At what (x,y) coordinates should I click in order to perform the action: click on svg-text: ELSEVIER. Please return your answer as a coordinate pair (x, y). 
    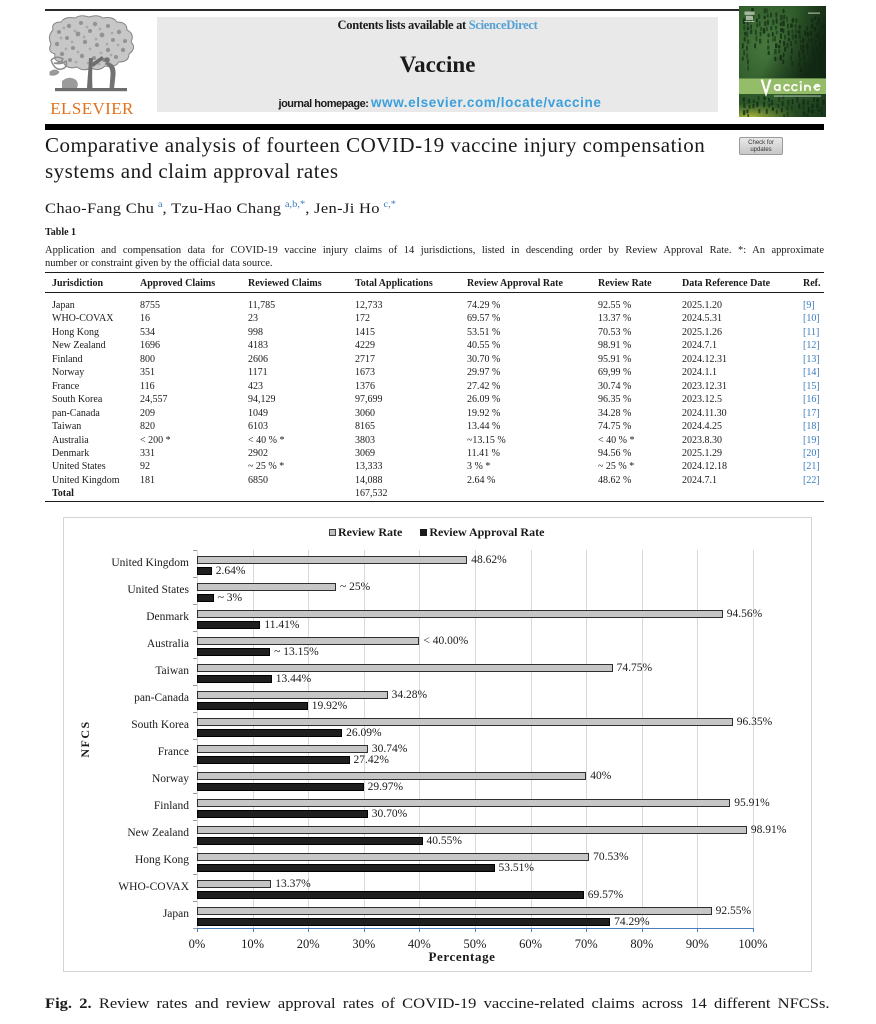
    Looking at the image, I should click on (92, 107).